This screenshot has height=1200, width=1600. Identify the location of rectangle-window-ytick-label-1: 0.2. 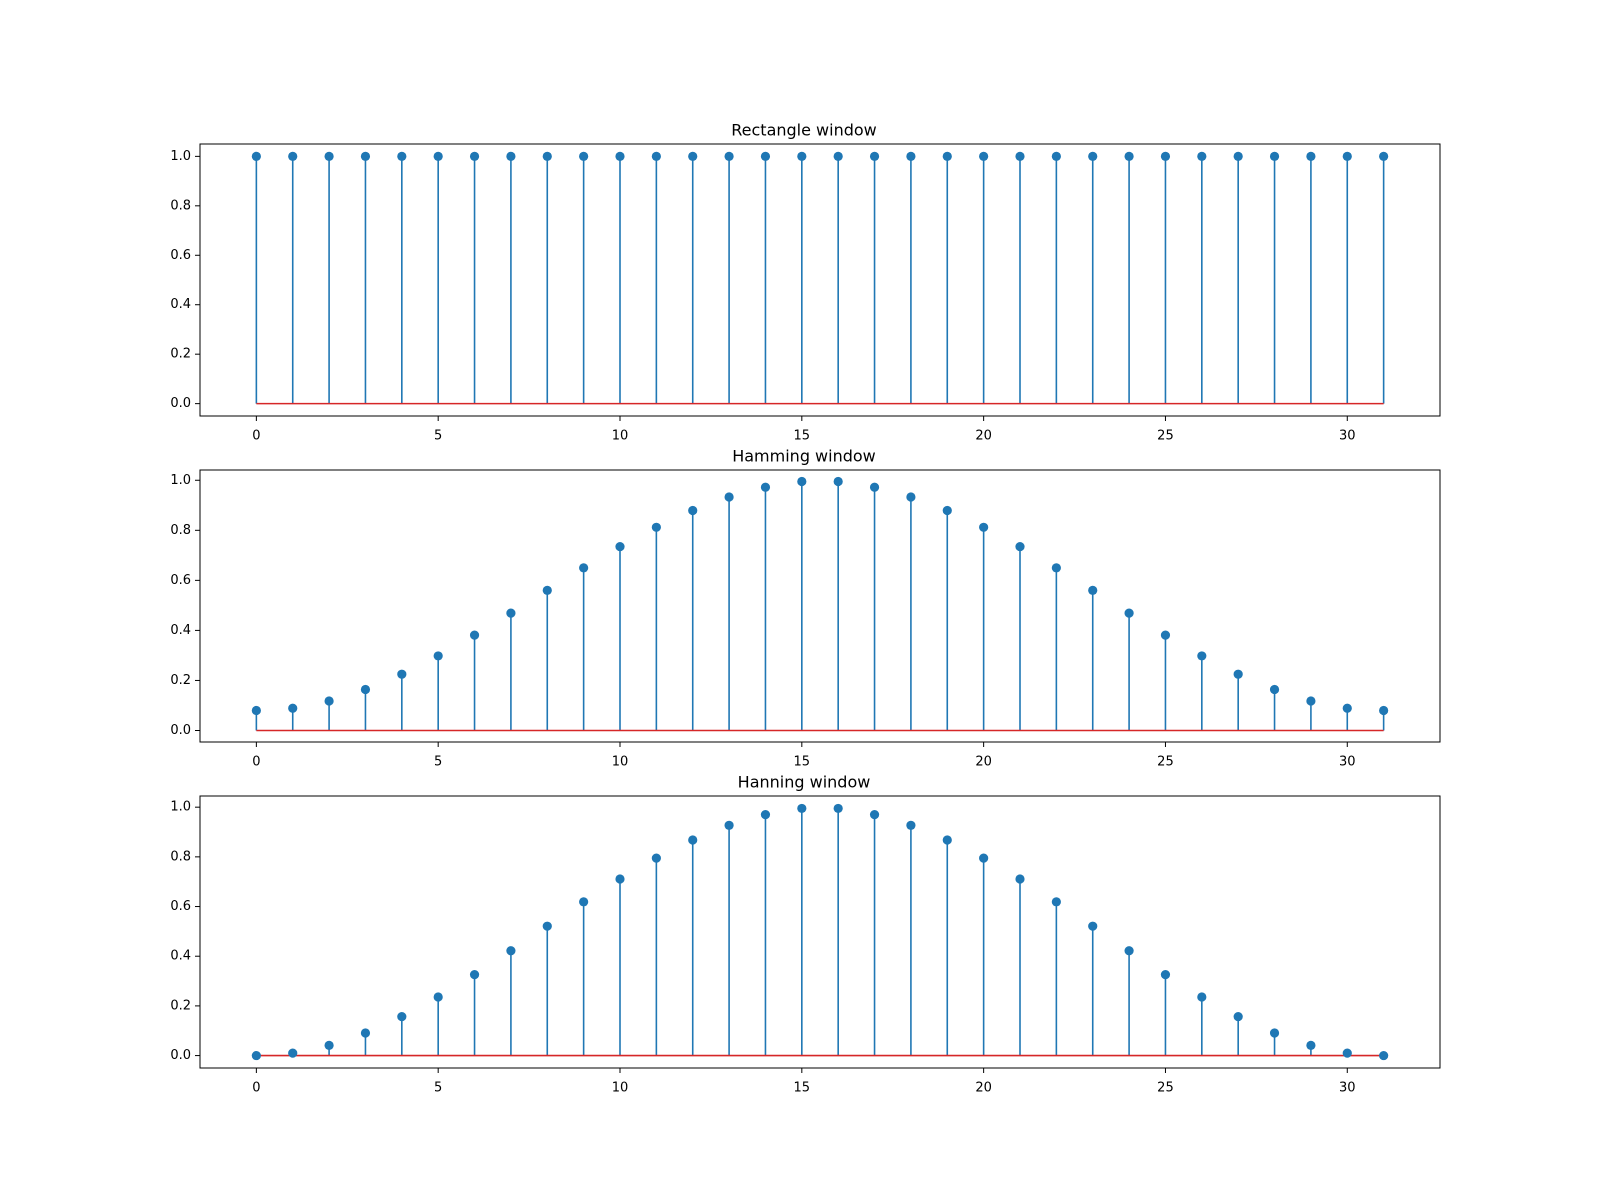
(180, 354).